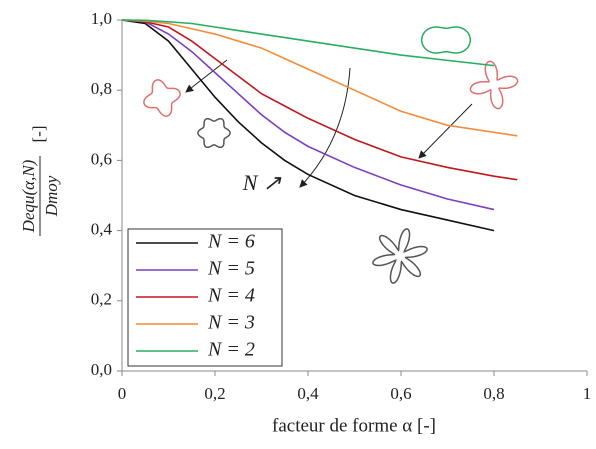  I want to click on x-axis-label: facteur de forme α [-], so click(354, 425).